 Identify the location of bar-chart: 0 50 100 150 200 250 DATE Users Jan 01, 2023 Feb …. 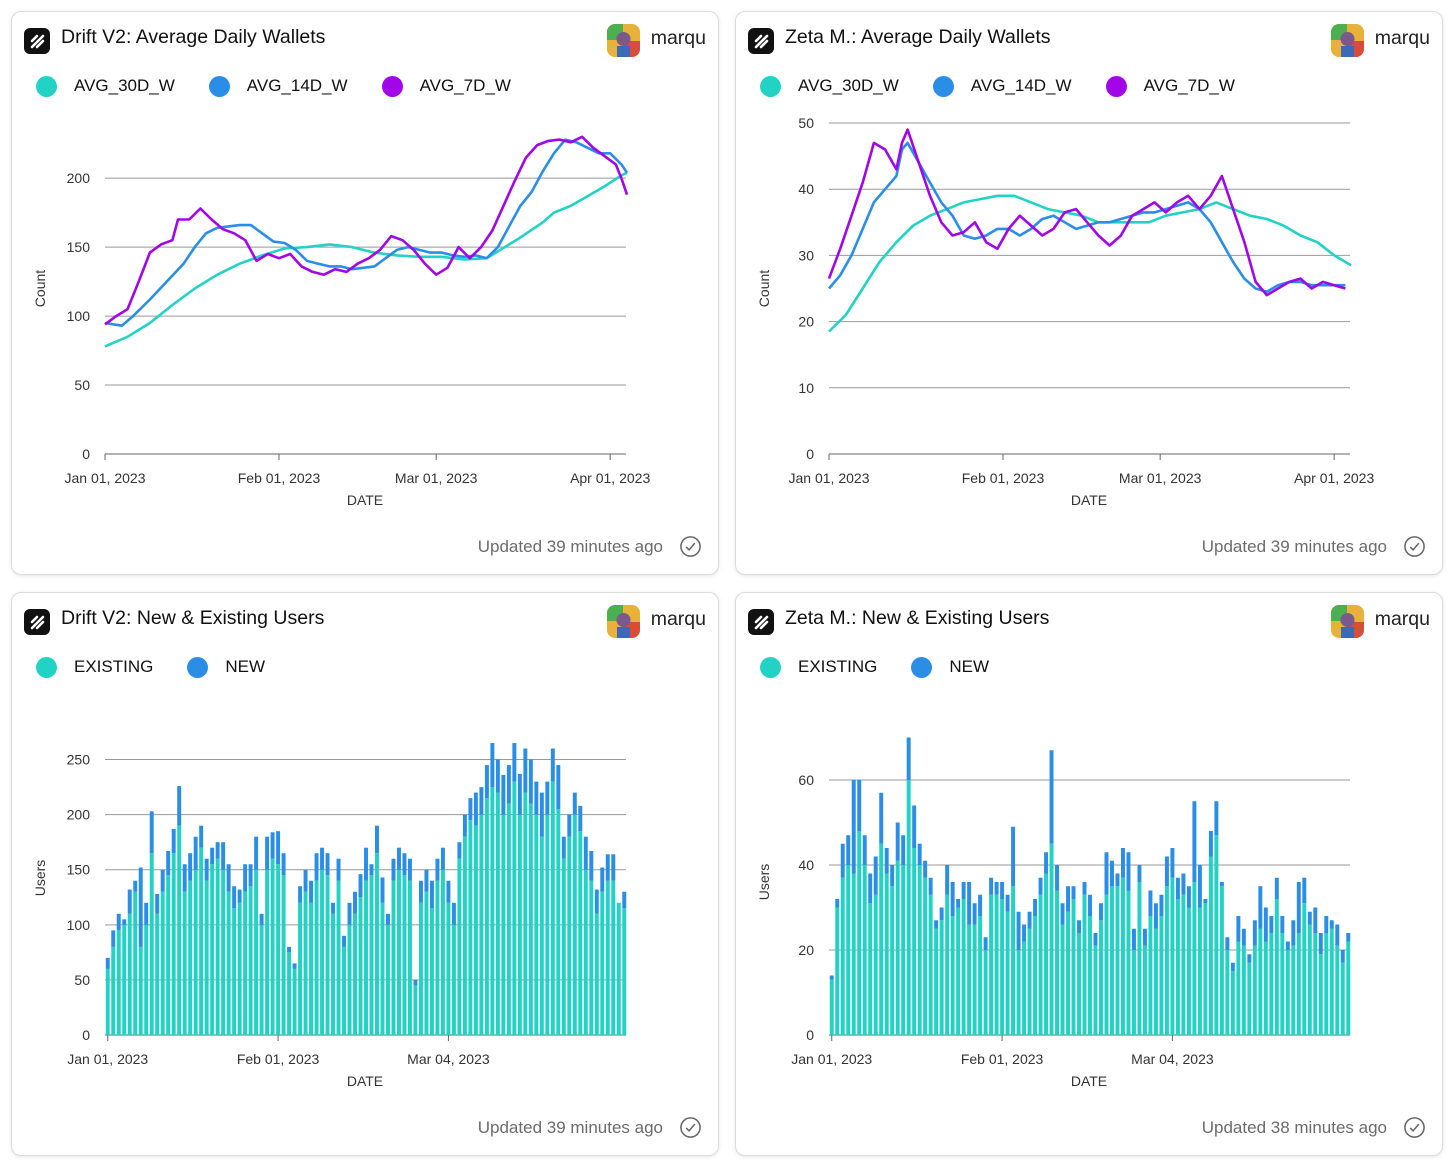
(329, 916).